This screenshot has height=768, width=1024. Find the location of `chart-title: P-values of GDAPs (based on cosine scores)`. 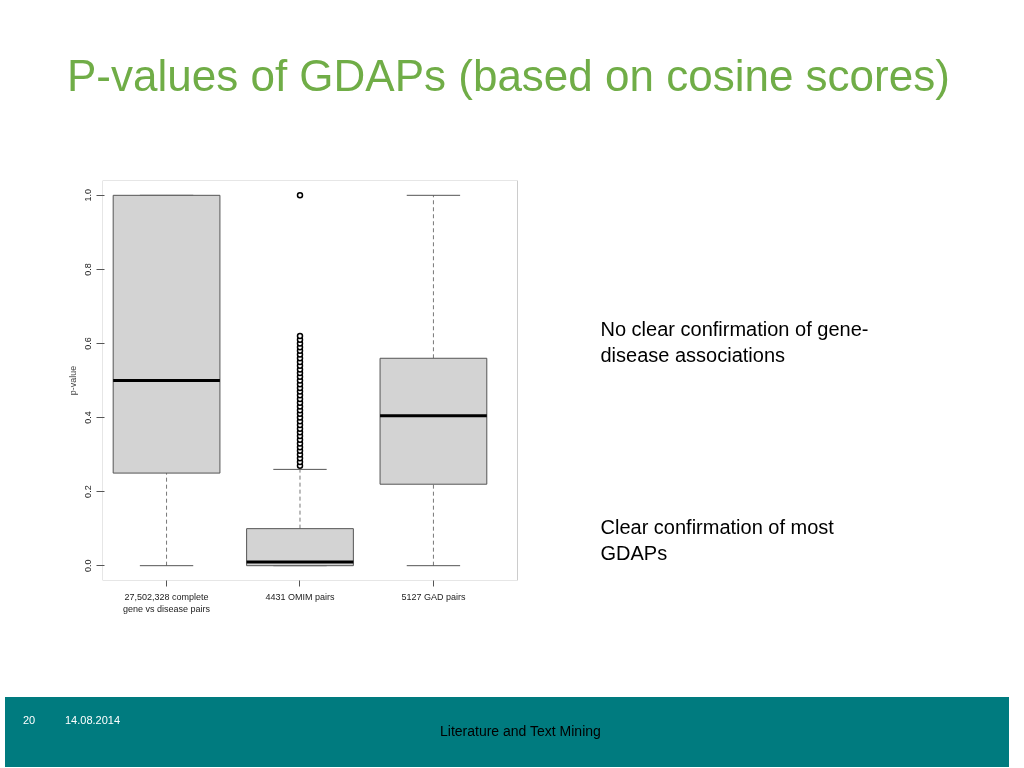

chart-title: P-values of GDAPs (based on cosine scores) is located at coordinates (508, 76).